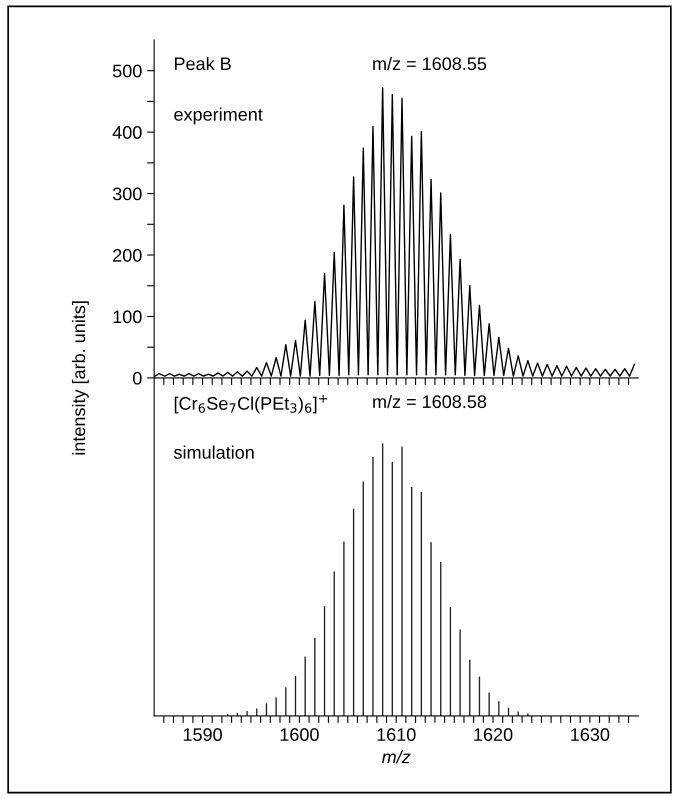 The width and height of the screenshot is (679, 799). I want to click on y-tick-label: 100, so click(128, 317).